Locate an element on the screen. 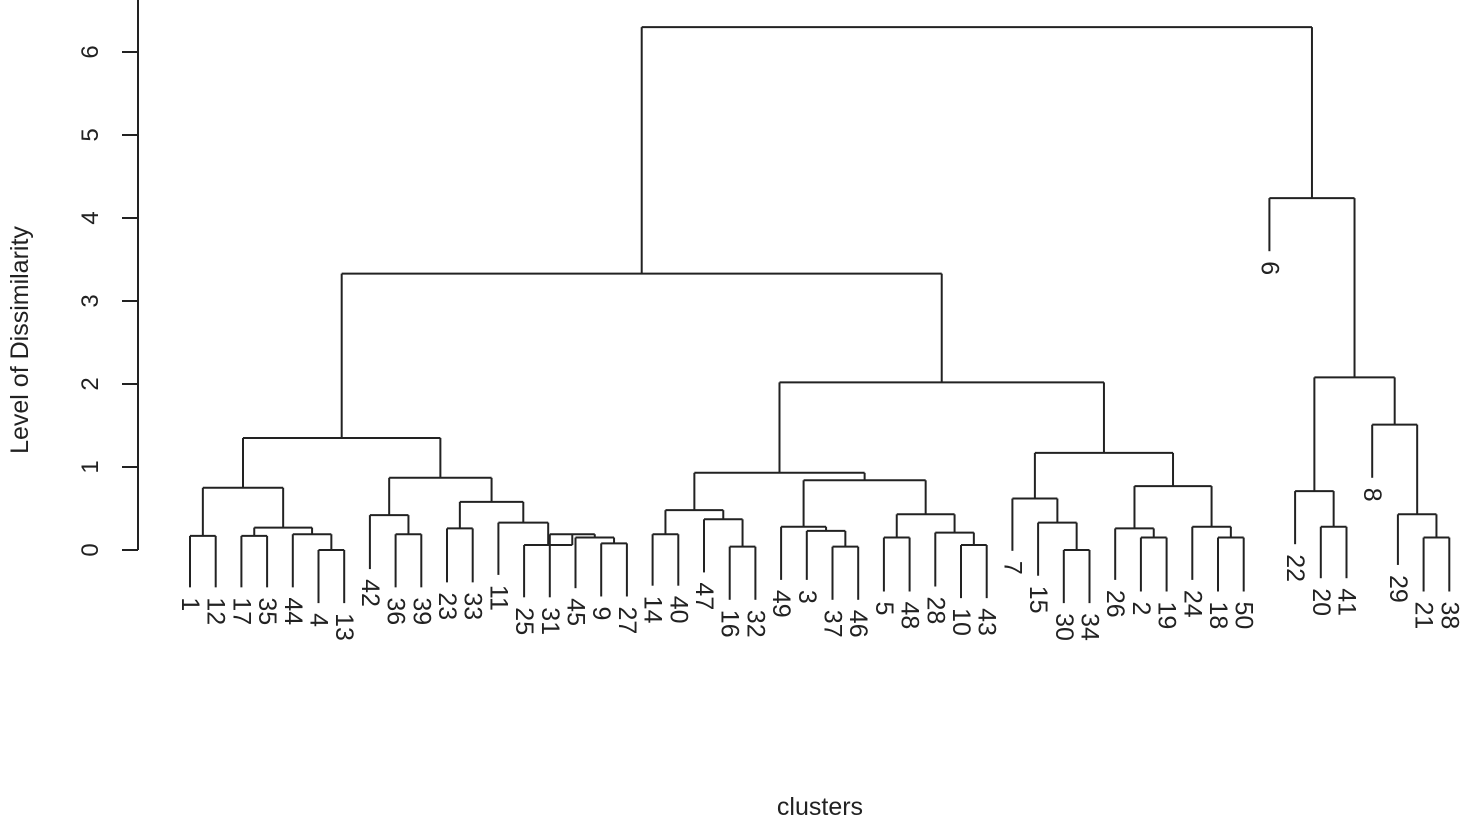  leaf-label-26: 26 is located at coordinates (1115, 604).